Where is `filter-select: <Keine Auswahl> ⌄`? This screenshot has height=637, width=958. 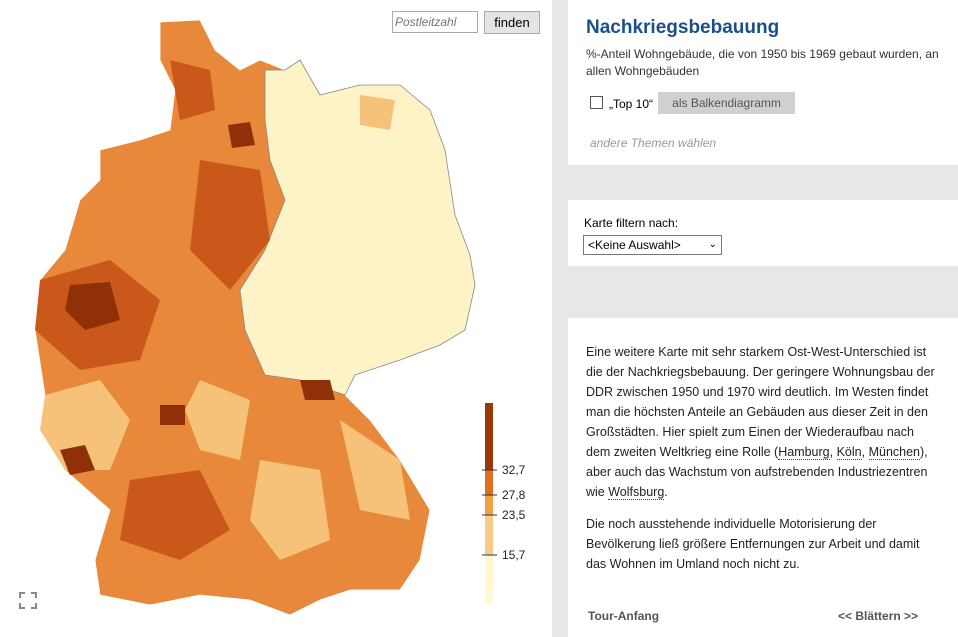 filter-select: <Keine Auswahl> ⌄ is located at coordinates (652, 245).